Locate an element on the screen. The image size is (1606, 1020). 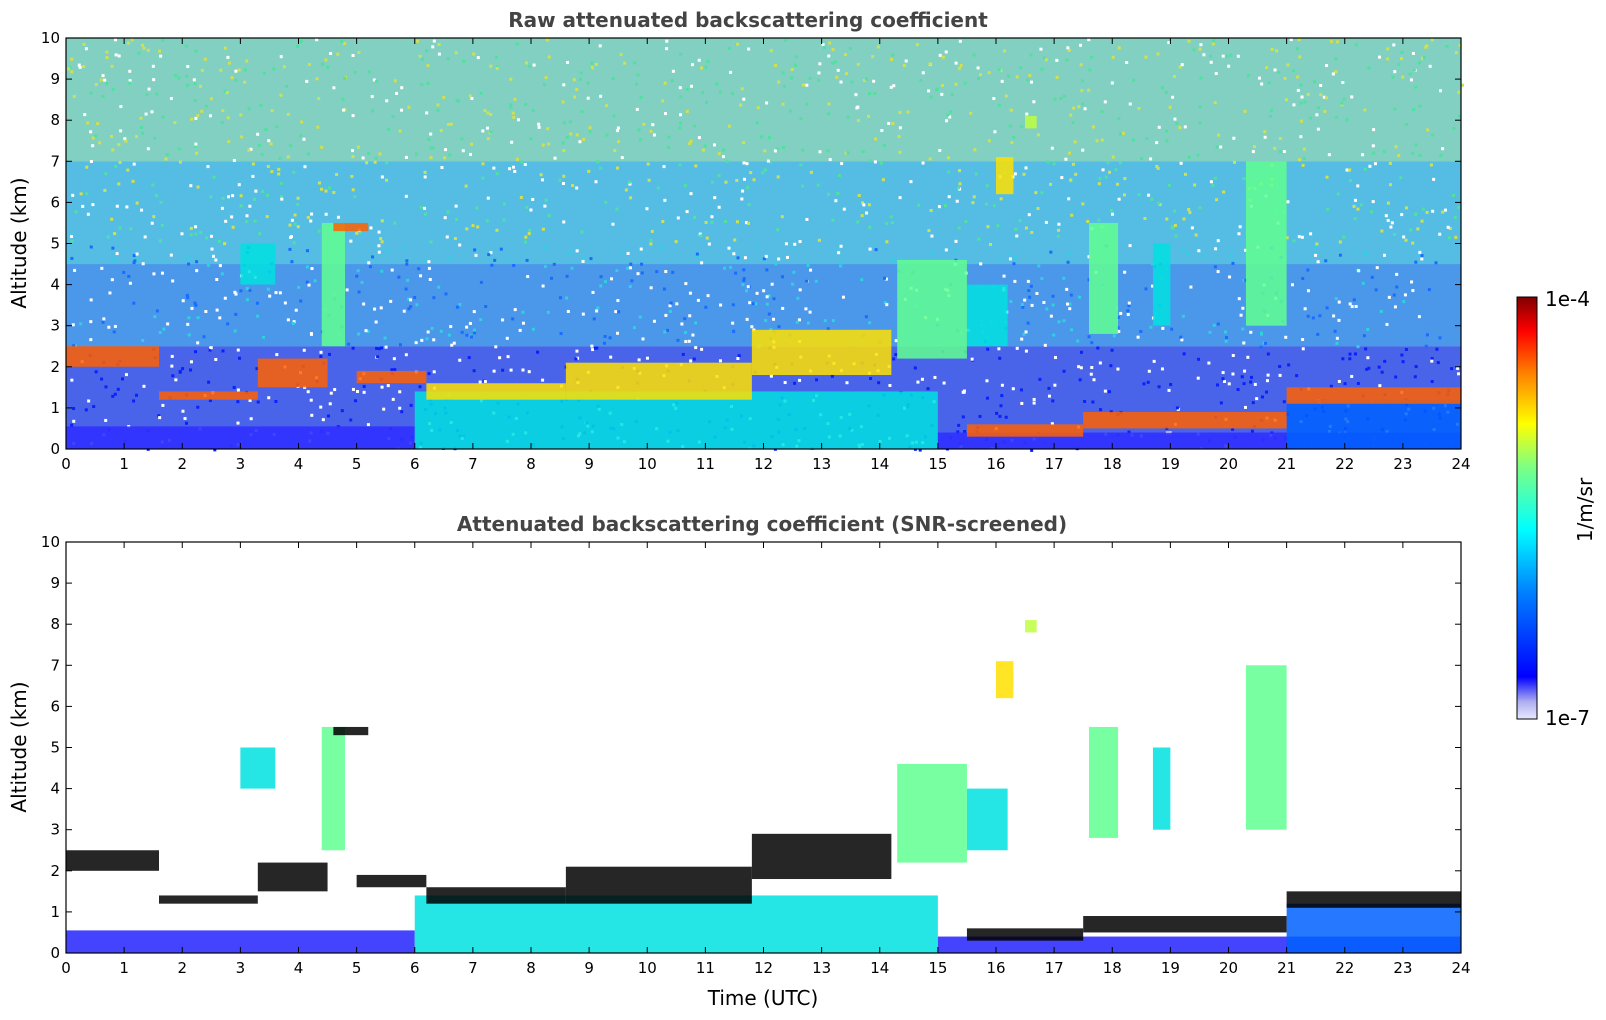
y-tick-label: 8 is located at coordinates (55, 120).